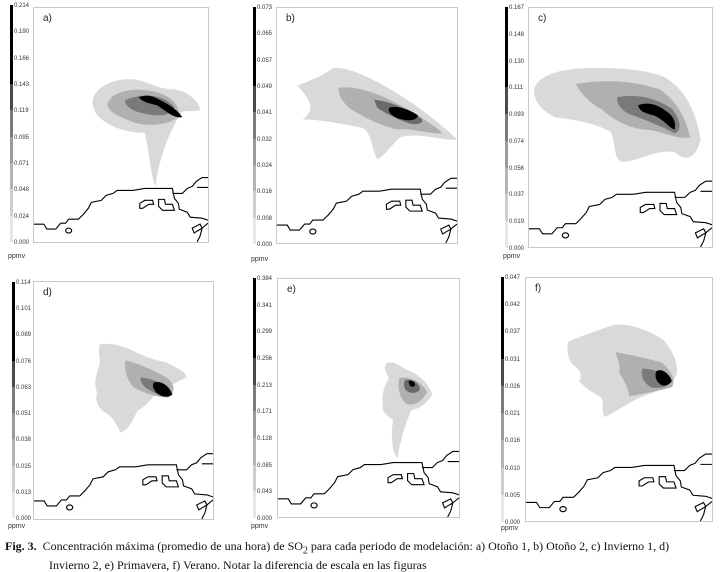  Describe the element at coordinates (513, 441) in the screenshot. I see `colorbar-tick-label: 0.016` at that location.